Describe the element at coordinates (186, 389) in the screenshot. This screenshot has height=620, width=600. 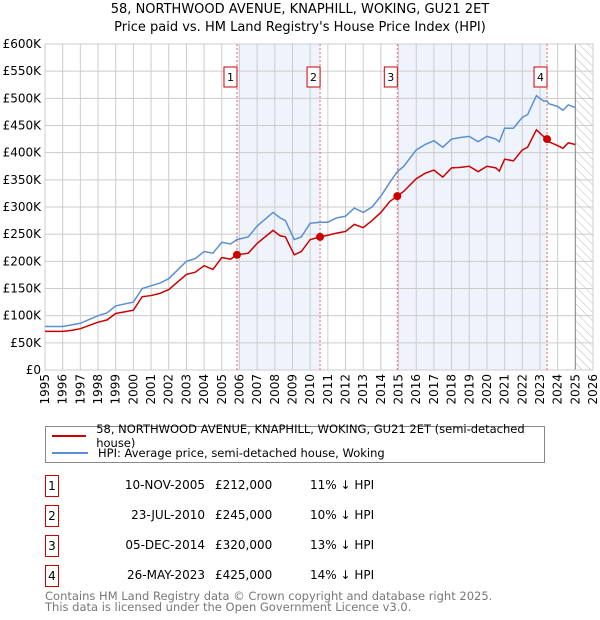
I see `x-tick-label: 2003` at that location.